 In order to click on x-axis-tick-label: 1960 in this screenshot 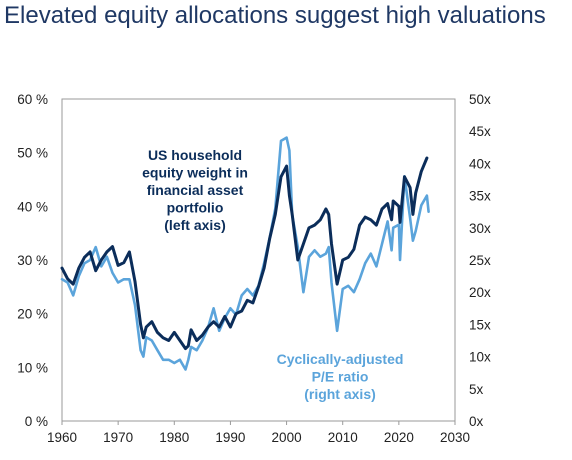, I will do `click(62, 437)`.